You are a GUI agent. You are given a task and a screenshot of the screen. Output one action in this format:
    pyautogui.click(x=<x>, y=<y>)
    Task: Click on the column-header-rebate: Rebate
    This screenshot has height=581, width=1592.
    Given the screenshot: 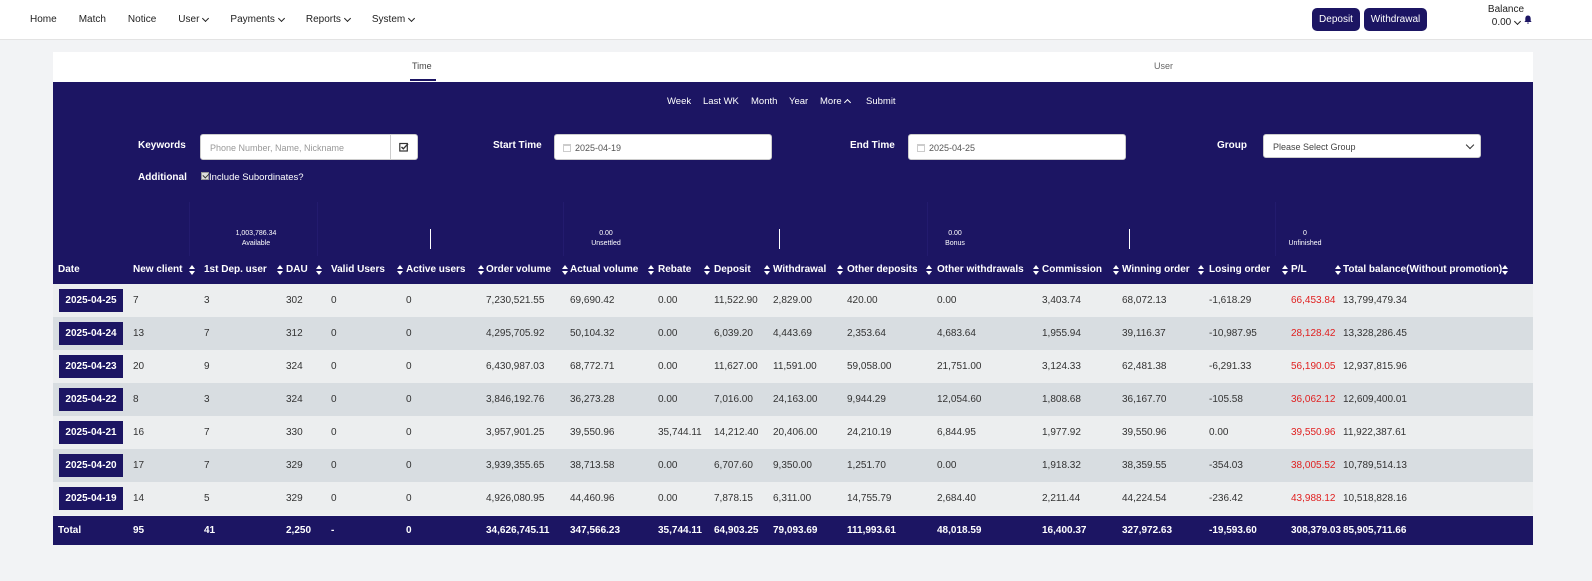 What is the action you would take?
    pyautogui.click(x=675, y=269)
    